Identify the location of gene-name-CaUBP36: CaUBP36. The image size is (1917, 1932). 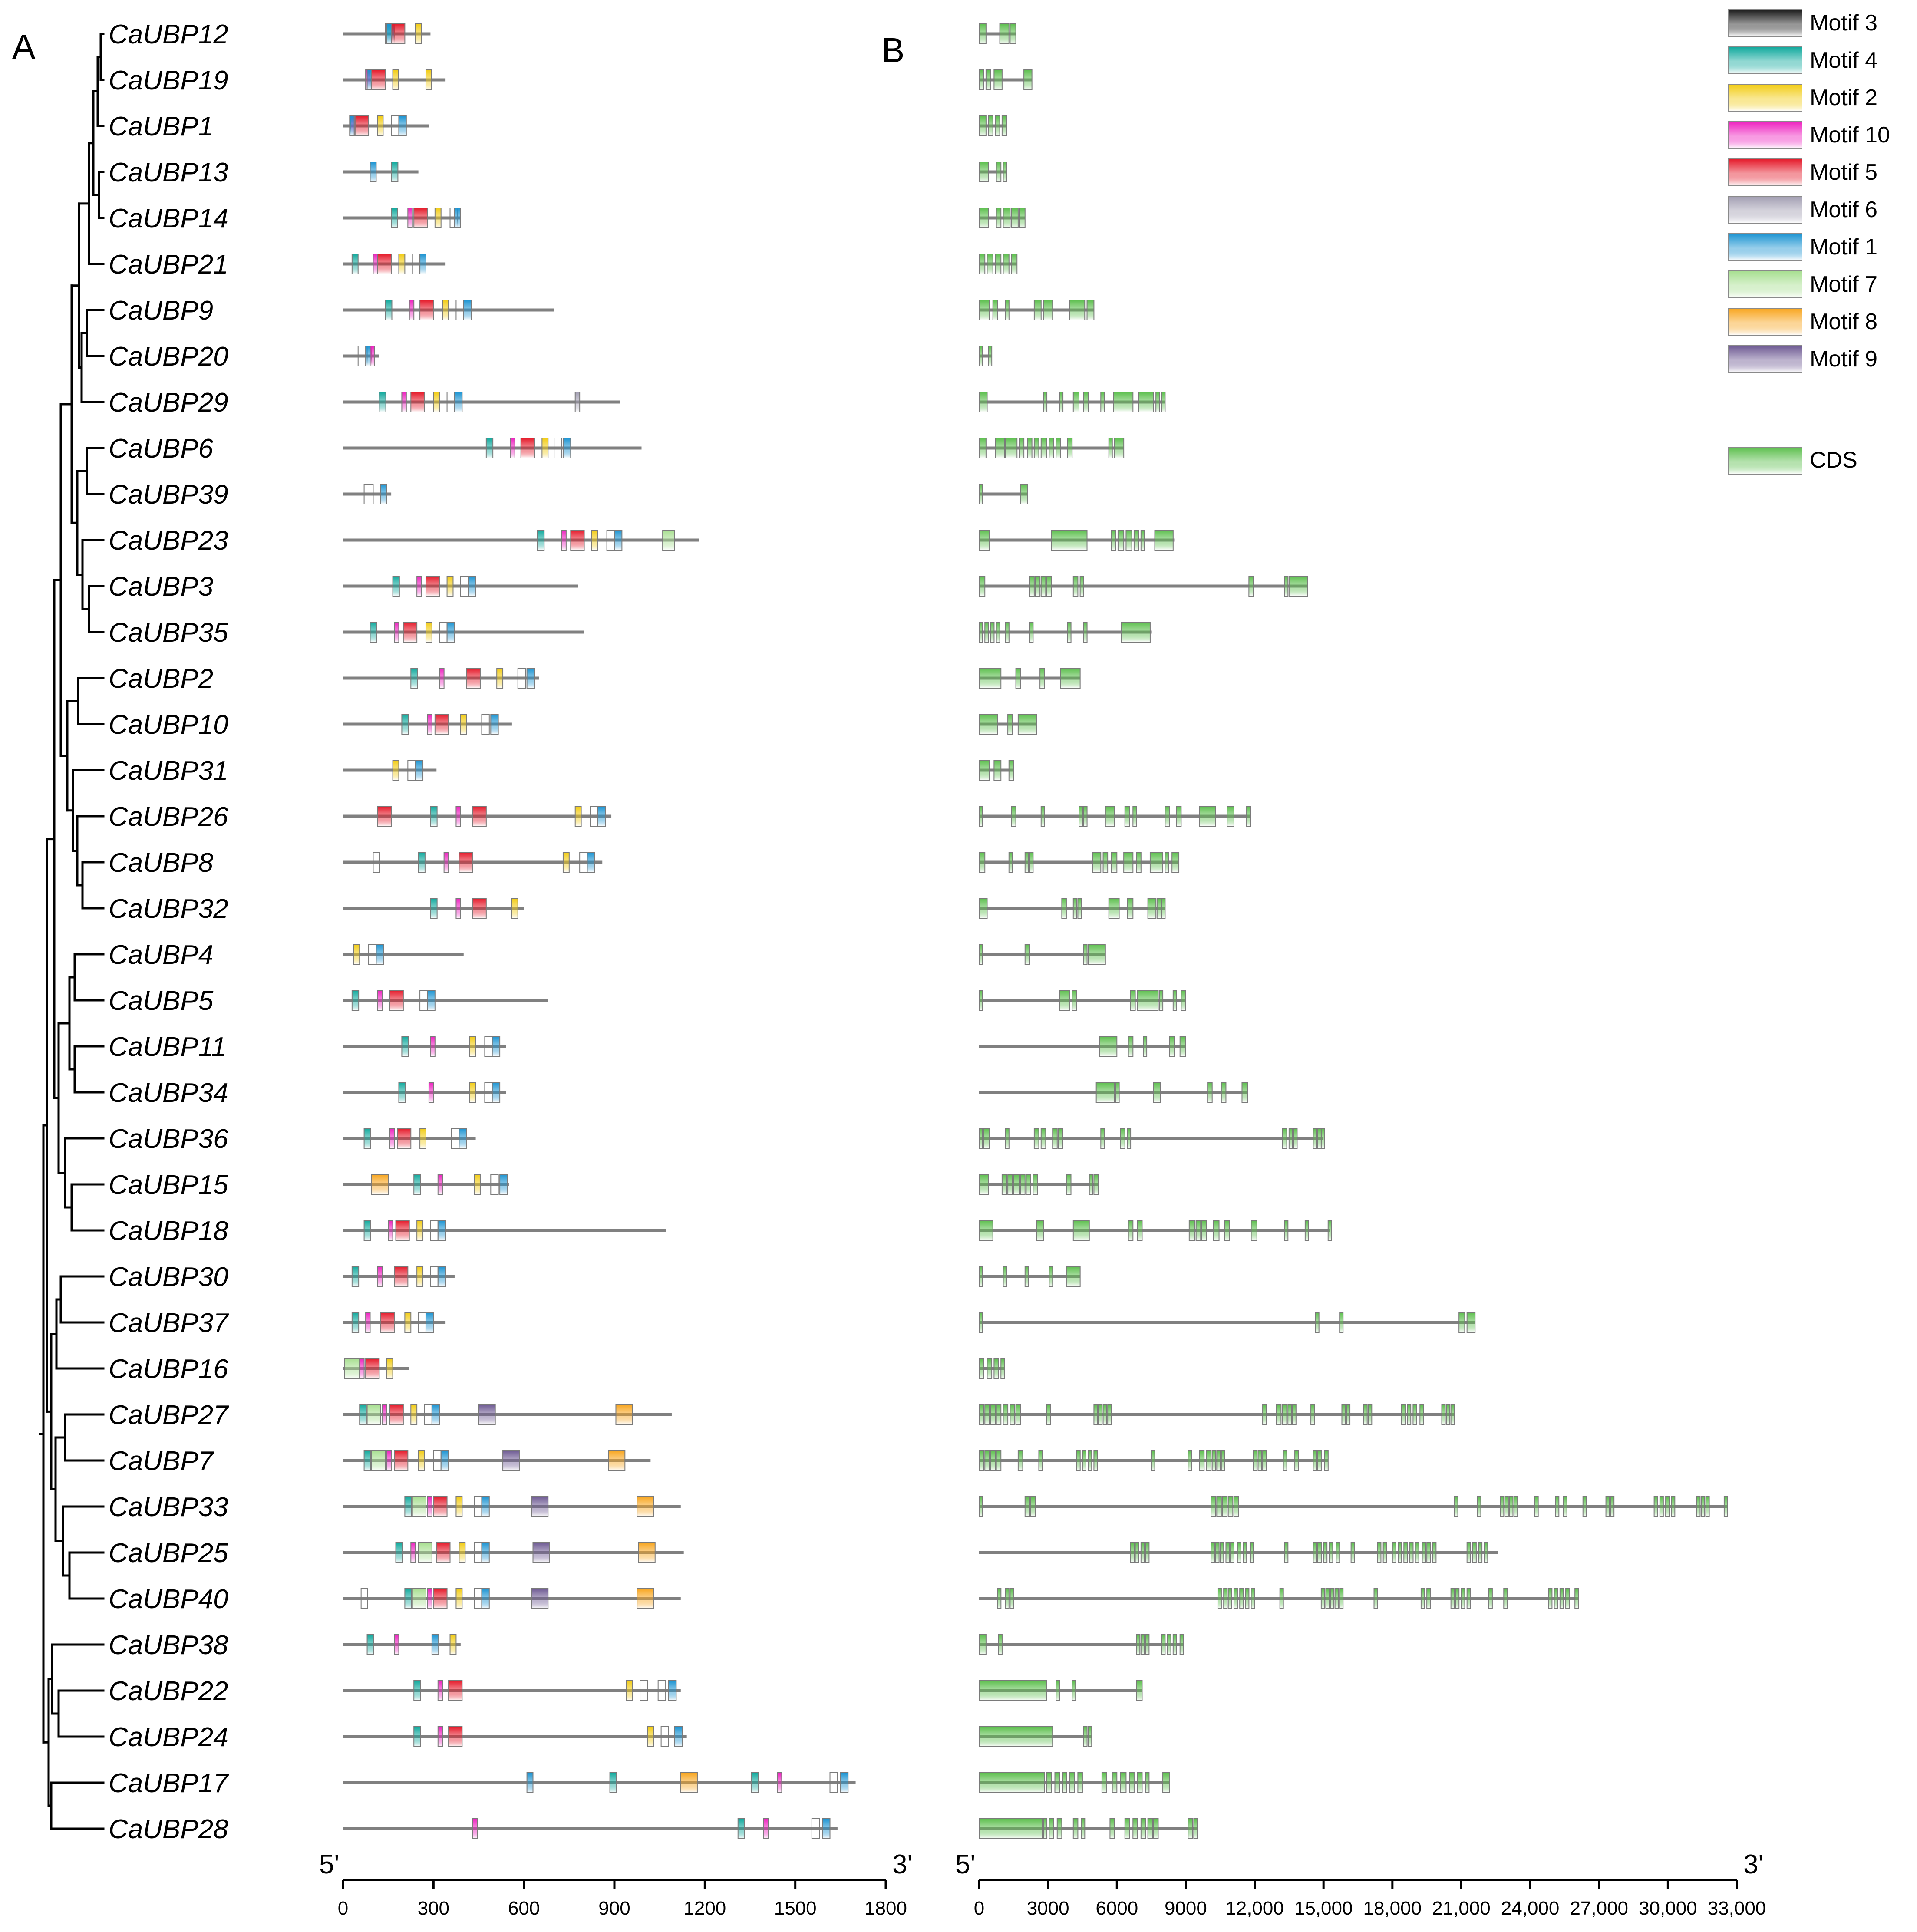
(168, 1139).